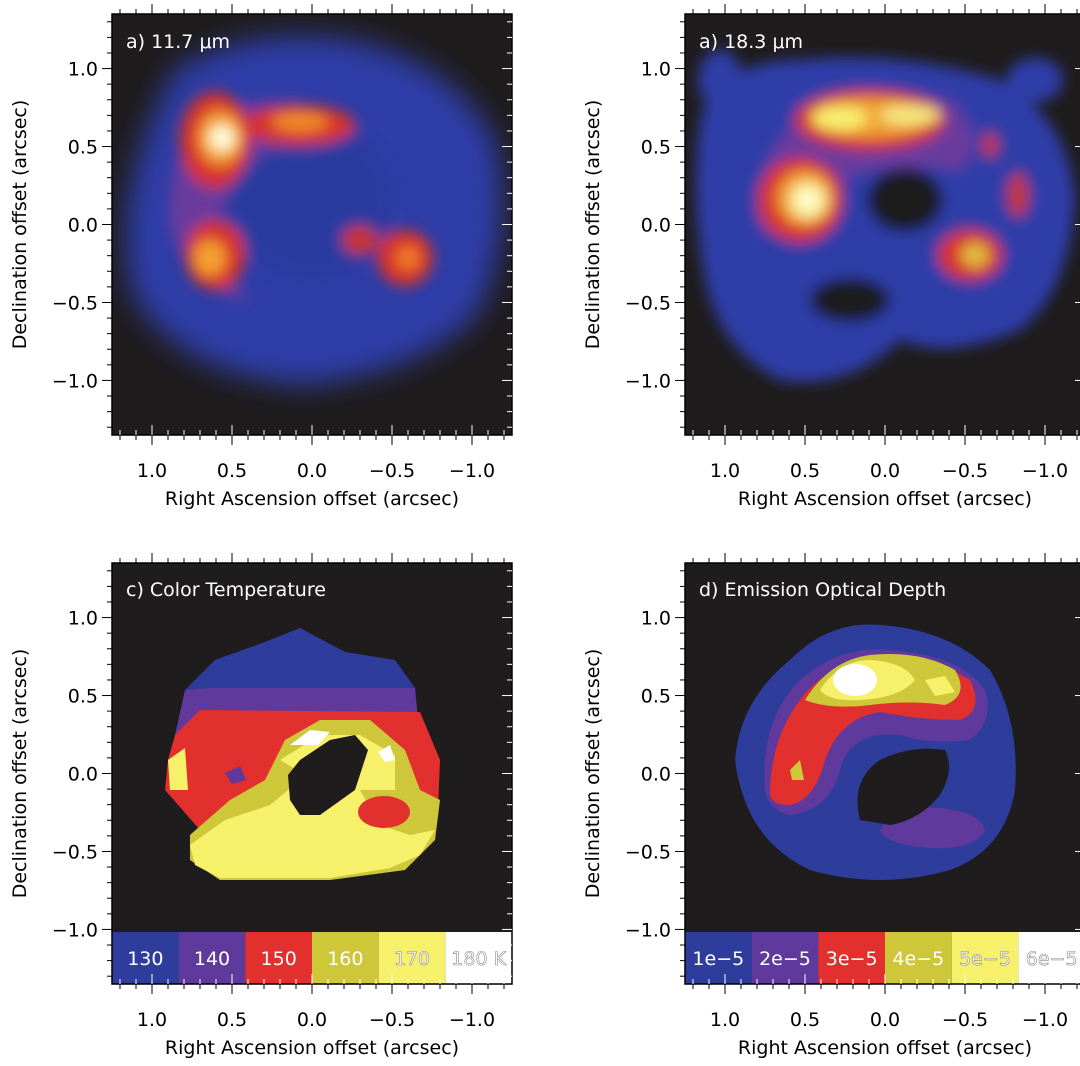 Image resolution: width=1080 pixels, height=1066 pixels. I want to click on legend-label: 150, so click(279, 959).